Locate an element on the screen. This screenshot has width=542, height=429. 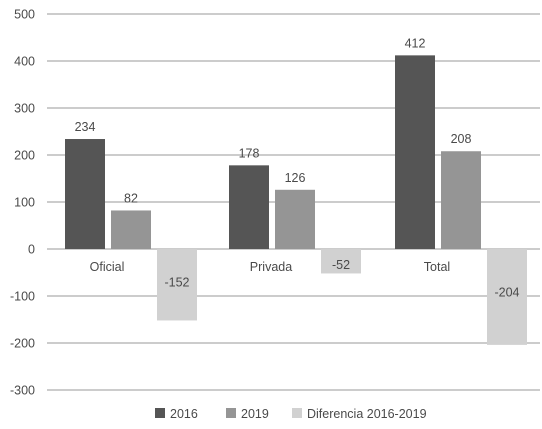
category-label: Privada is located at coordinates (271, 267).